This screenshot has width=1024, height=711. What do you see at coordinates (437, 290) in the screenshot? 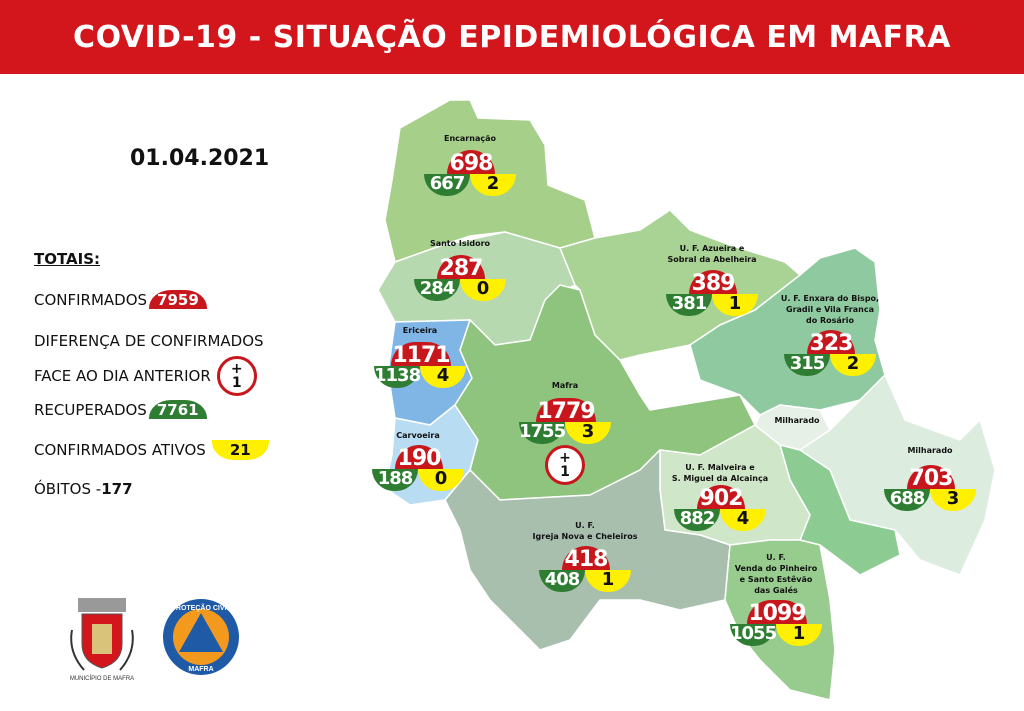
I see `recovered-count: 284` at bounding box center [437, 290].